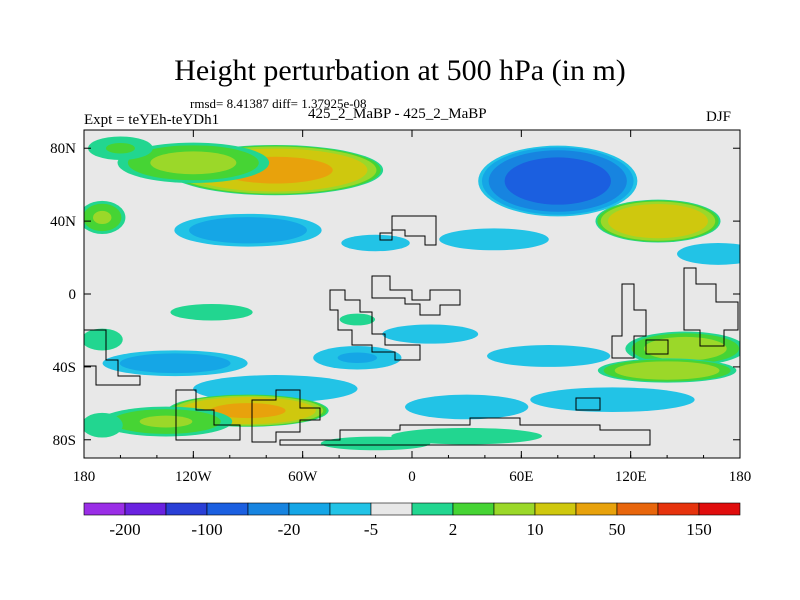 The height and width of the screenshot is (600, 800). What do you see at coordinates (453, 529) in the screenshot?
I see `colorbar-label: 2` at bounding box center [453, 529].